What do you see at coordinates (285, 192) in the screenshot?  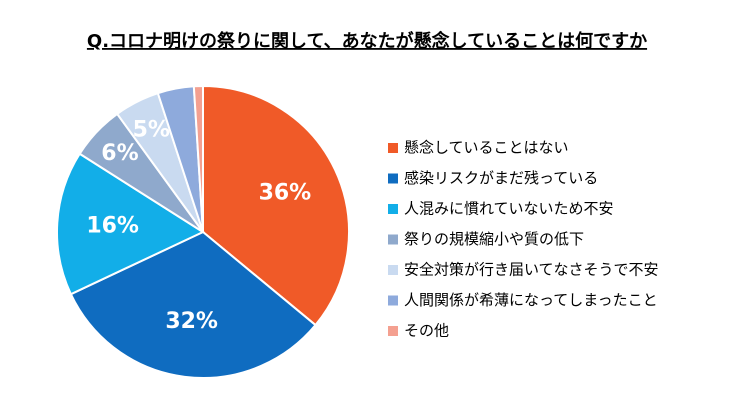 I see `data-label: 36%` at bounding box center [285, 192].